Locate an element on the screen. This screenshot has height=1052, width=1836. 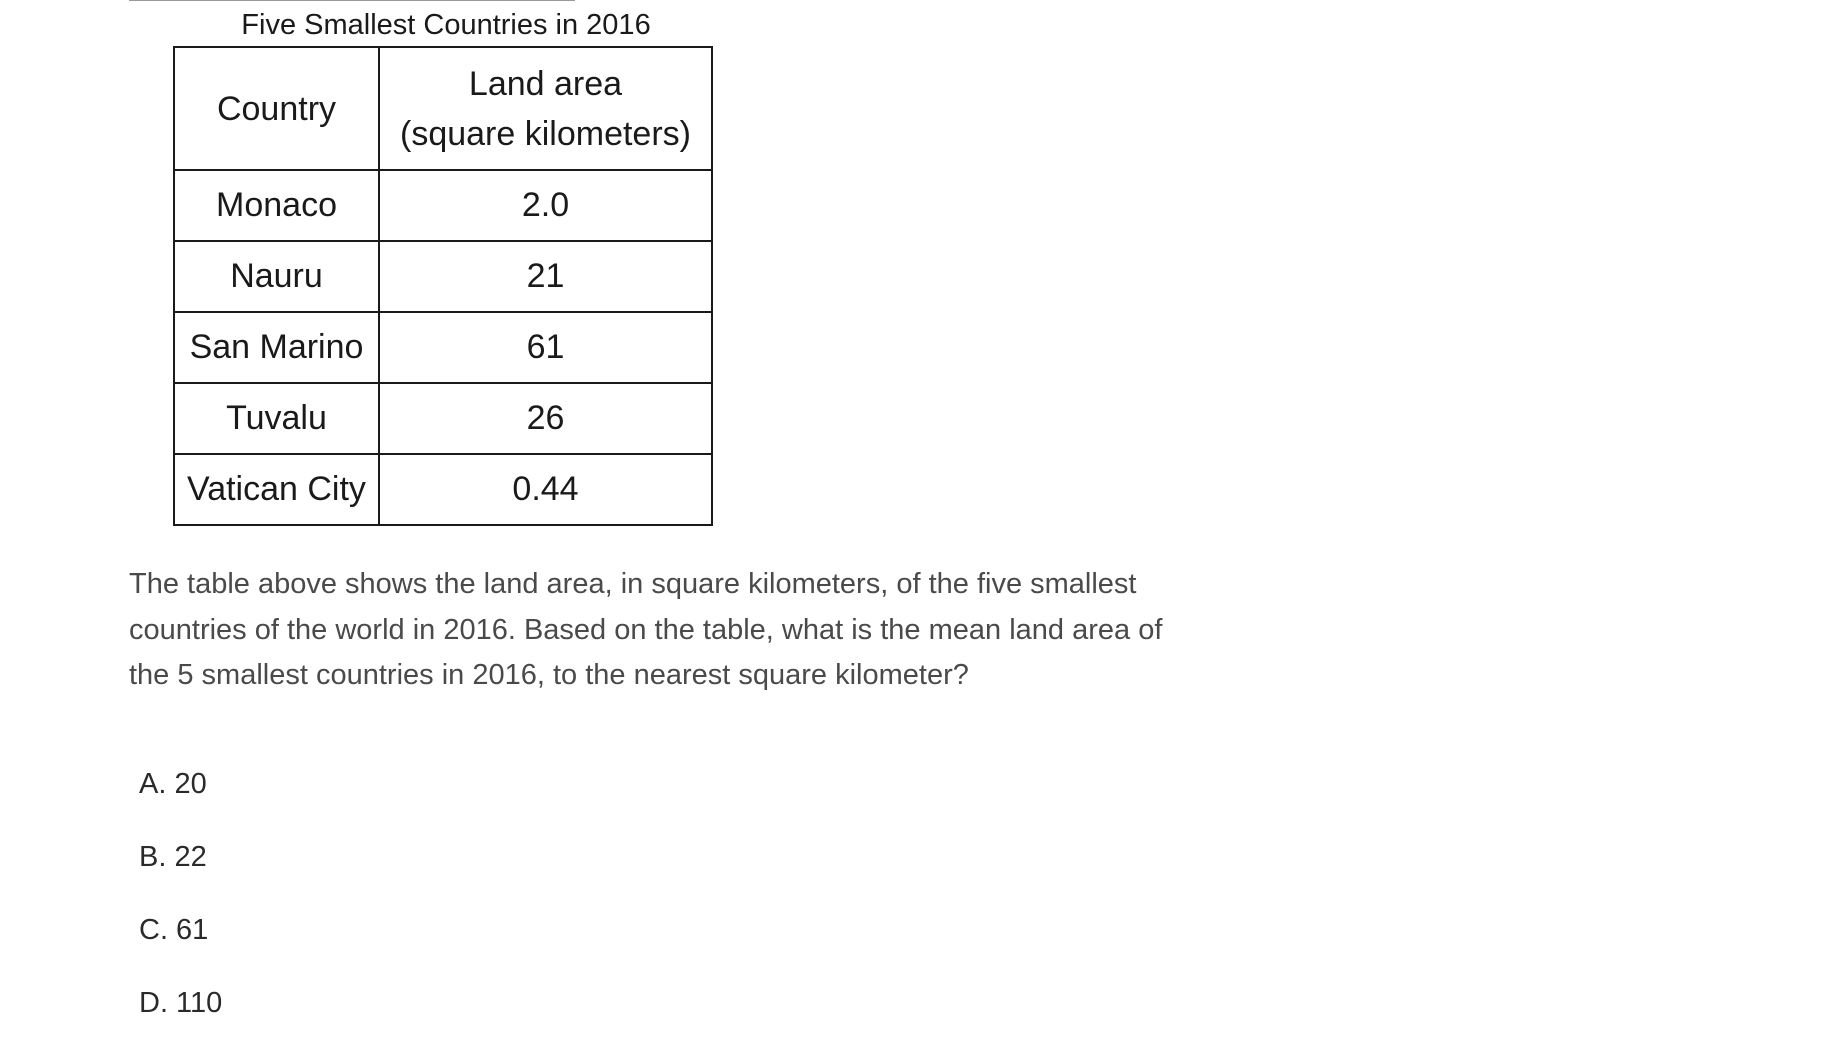
country-cell: San Marino is located at coordinates (276, 347).